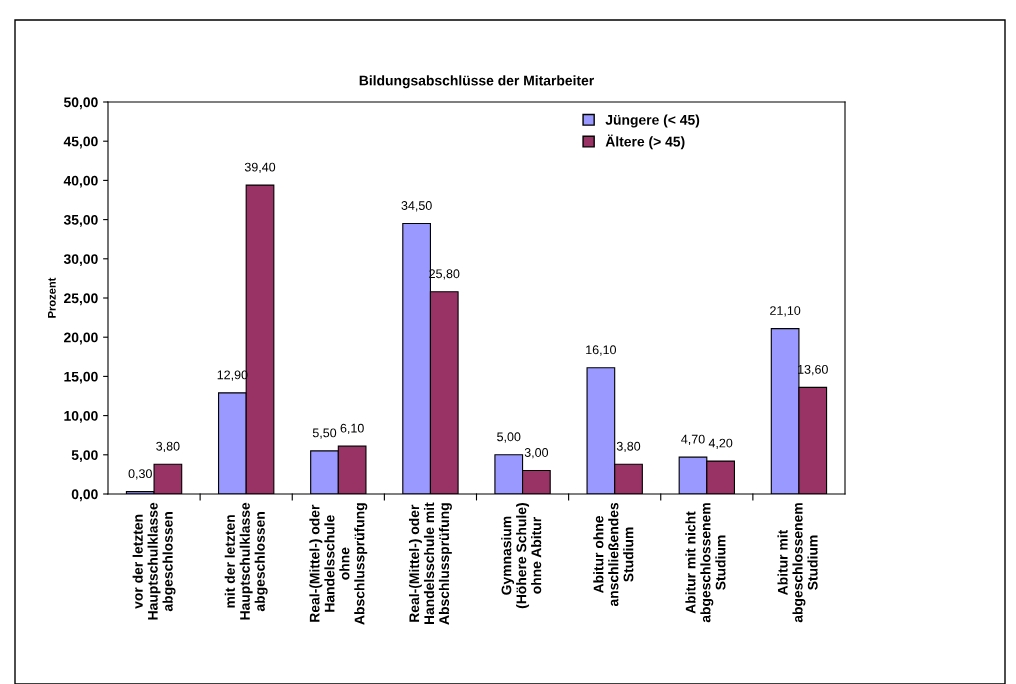 Image resolution: width=1016 pixels, height=684 pixels. I want to click on data-label: 4,20, so click(720, 443).